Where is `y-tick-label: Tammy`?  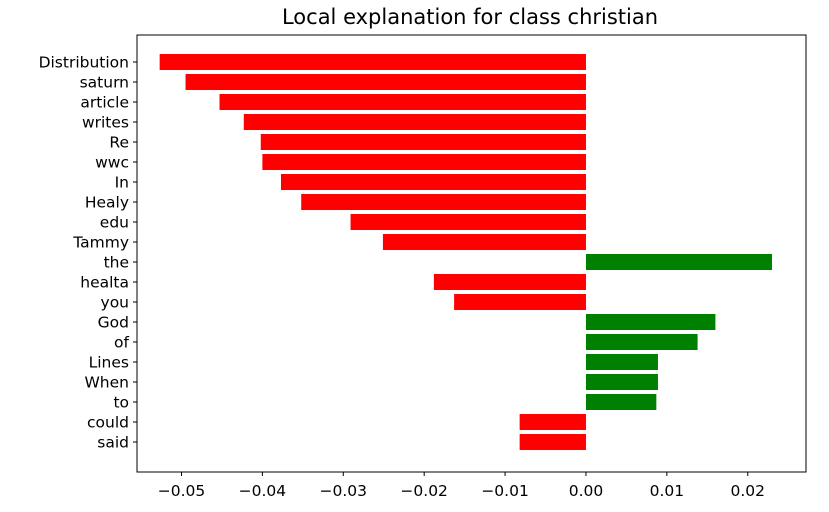 y-tick-label: Tammy is located at coordinates (100, 243).